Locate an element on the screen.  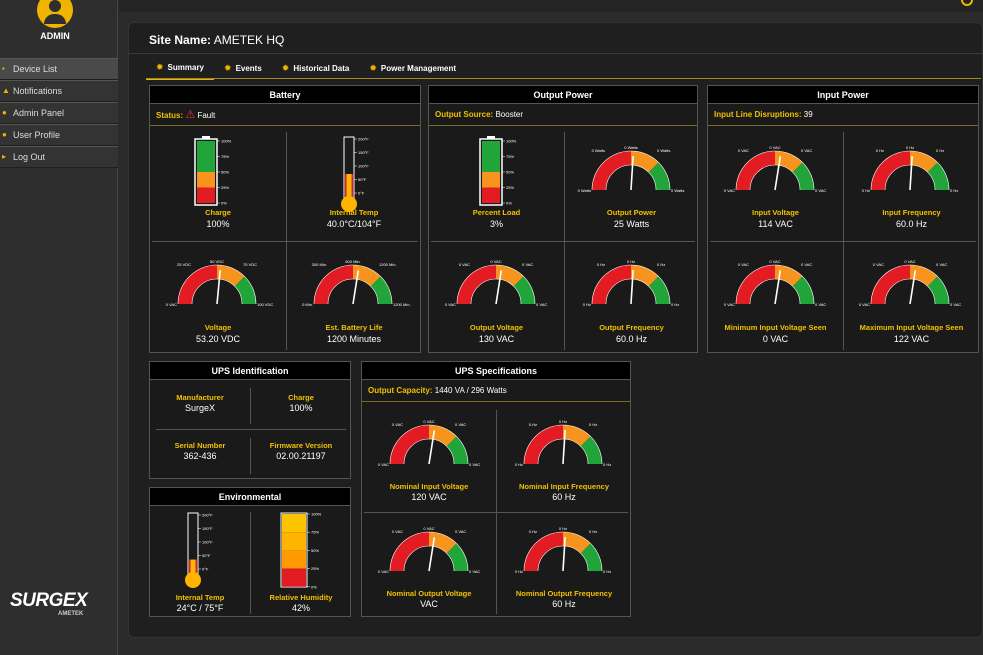
nom-in-voltage-value: 120 VAC is located at coordinates (429, 497).